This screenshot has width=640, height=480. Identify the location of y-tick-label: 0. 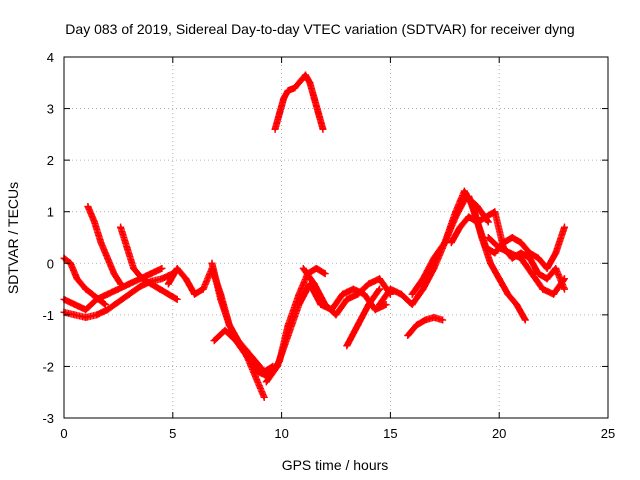
(50, 263).